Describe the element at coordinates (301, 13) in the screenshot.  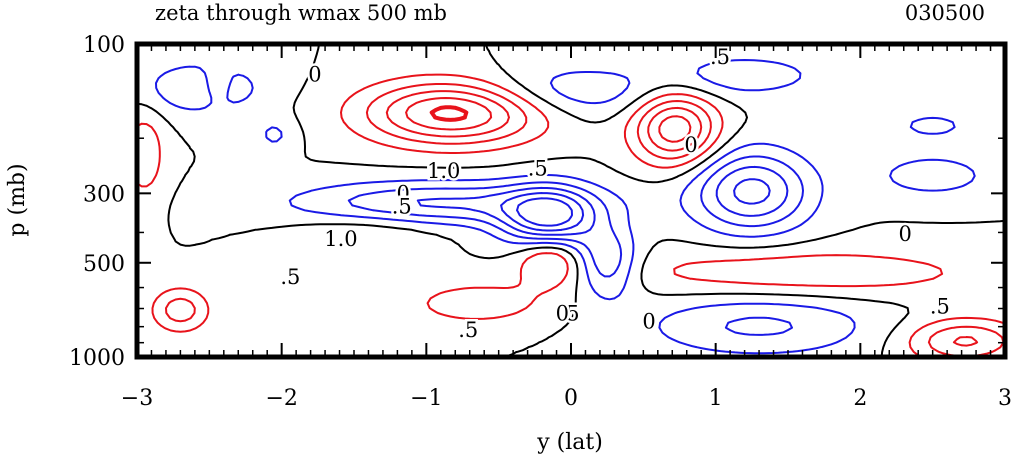
I see `chart-title: zeta through wmax 500 mb` at that location.